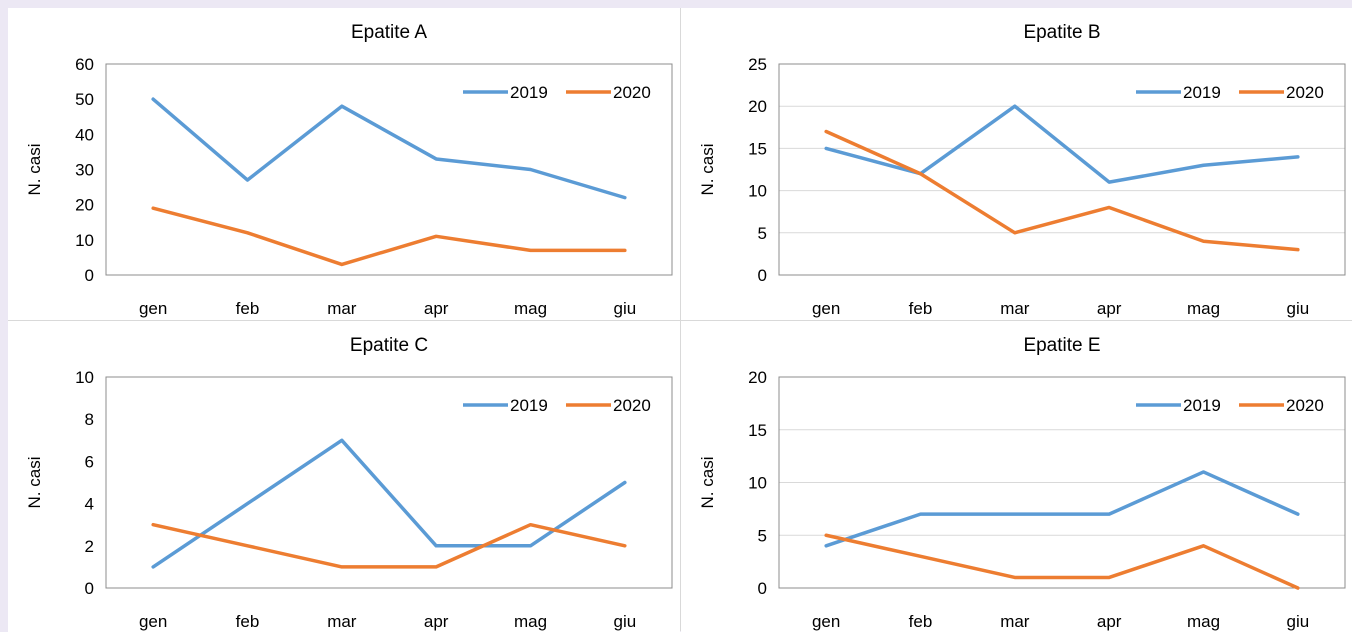  Describe the element at coordinates (84, 134) in the screenshot. I see `y-tick-label: 40` at that location.